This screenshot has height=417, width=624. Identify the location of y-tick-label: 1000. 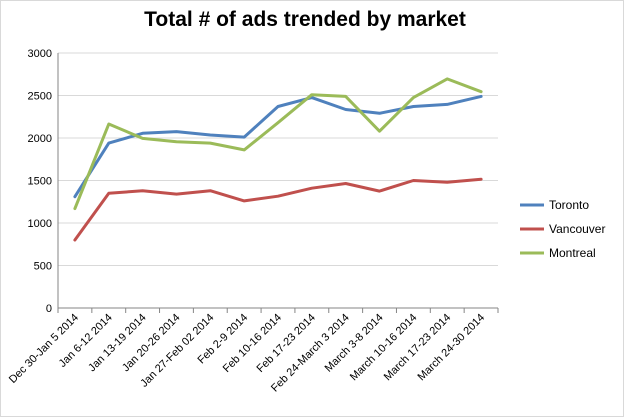
(40, 224).